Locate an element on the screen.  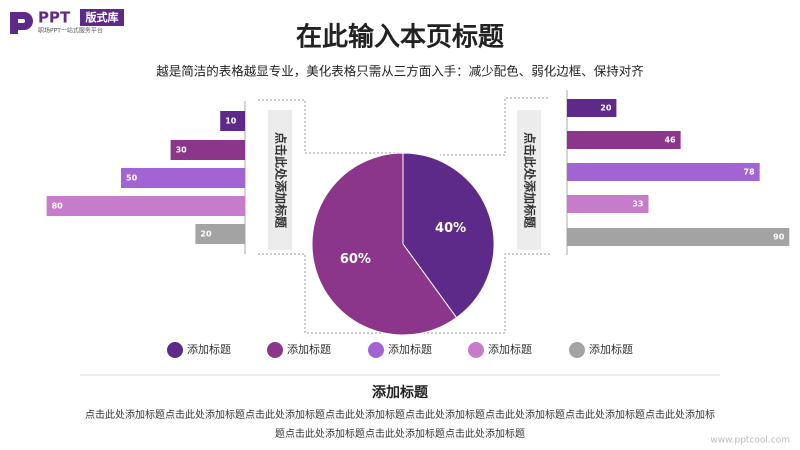
watermark: www.pptcool.com is located at coordinates (750, 441).